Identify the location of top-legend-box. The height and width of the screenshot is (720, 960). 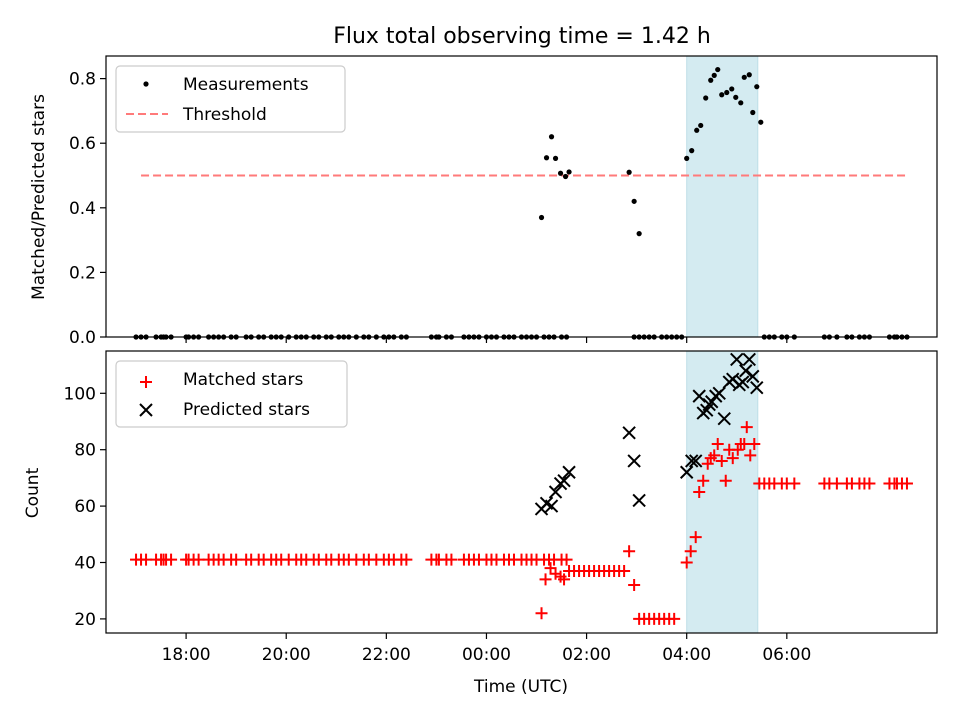
(230, 99).